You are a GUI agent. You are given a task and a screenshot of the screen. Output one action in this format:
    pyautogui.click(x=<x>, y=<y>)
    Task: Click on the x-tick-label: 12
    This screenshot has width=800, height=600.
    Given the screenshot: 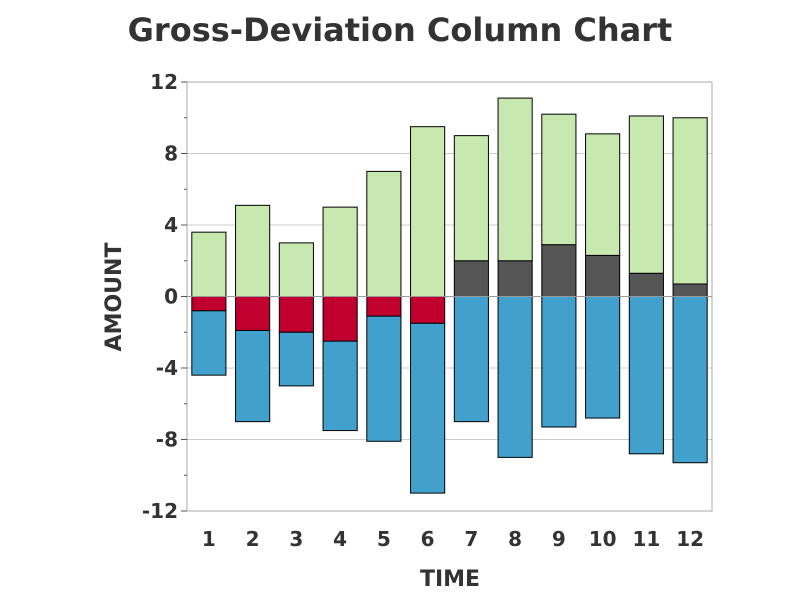 What is the action you would take?
    pyautogui.click(x=690, y=539)
    